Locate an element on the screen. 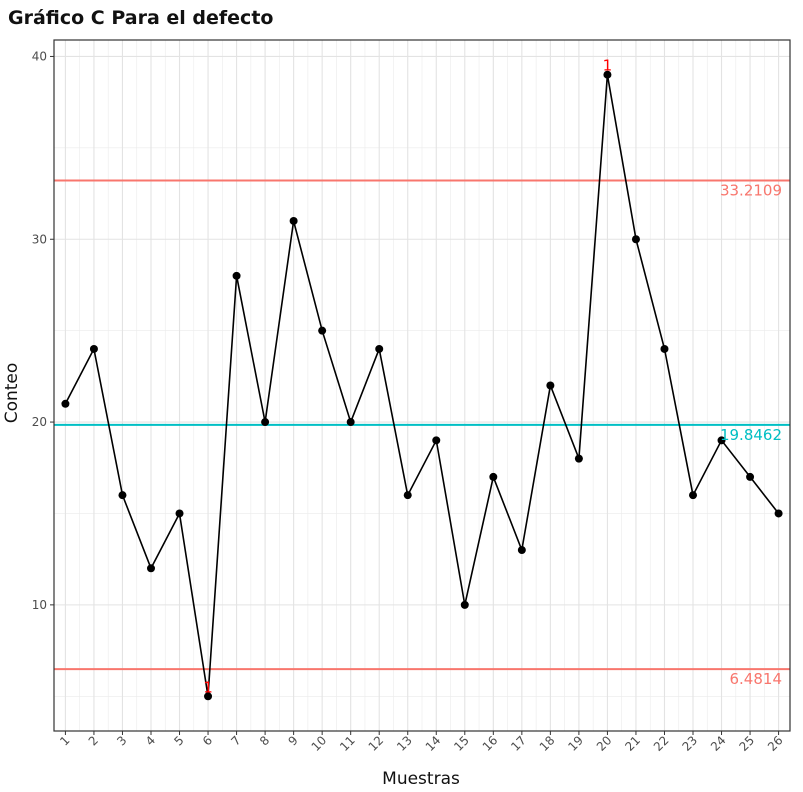 This screenshot has height=792, width=803. x-tick-label: 22 is located at coordinates (661, 743).